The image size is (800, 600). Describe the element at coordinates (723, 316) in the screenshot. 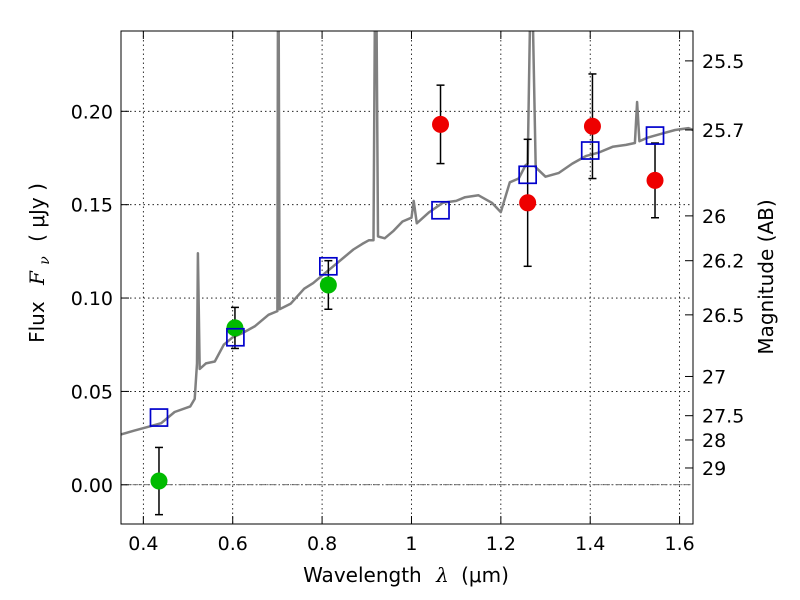

I see `magnitude-tick-label: 26.5` at that location.